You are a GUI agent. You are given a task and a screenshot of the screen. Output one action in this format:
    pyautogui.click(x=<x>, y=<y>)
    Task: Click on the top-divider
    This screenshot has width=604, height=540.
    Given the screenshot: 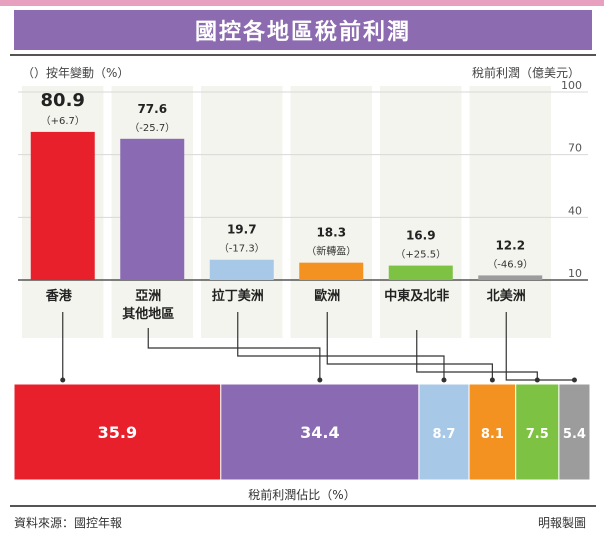 What is the action you would take?
    pyautogui.click(x=303, y=55)
    